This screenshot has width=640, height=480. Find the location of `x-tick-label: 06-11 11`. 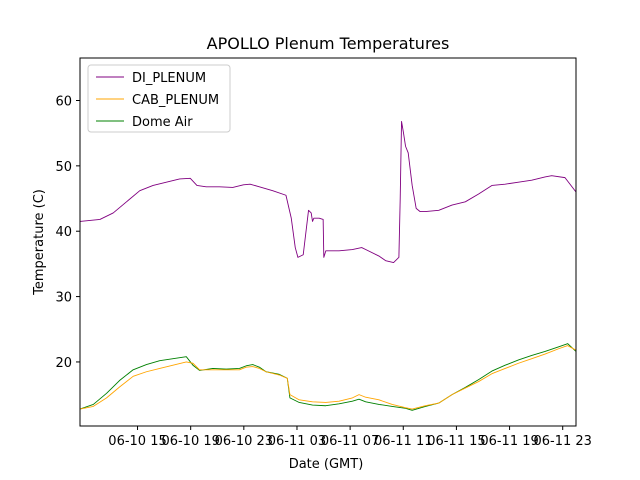

x-tick-label: 06-11 11 is located at coordinates (403, 441).